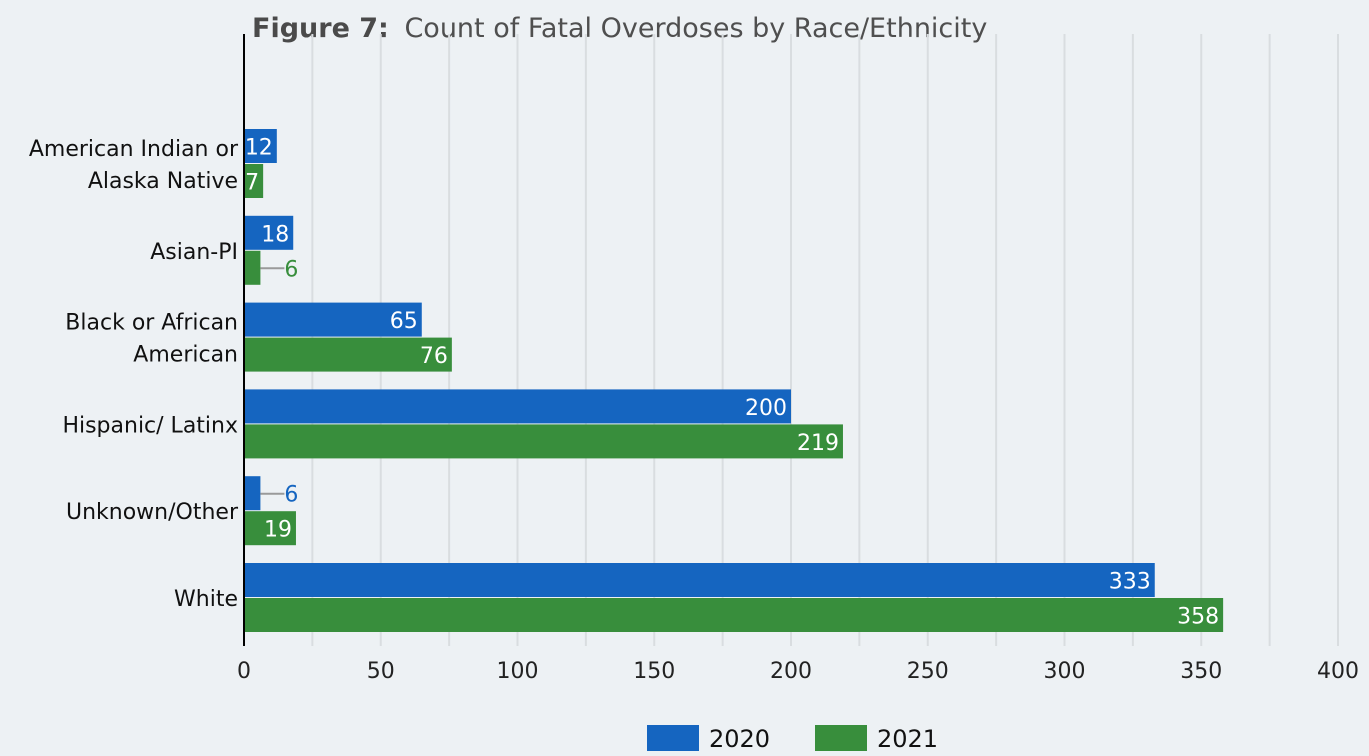  Describe the element at coordinates (1198, 617) in the screenshot. I see `data-label-2021: 358` at that location.